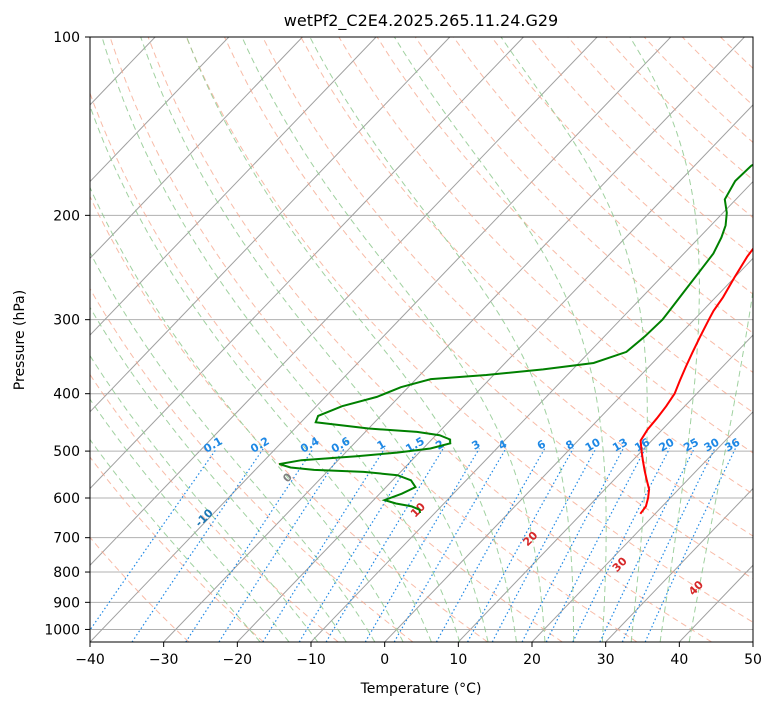 The image size is (775, 708). I want to click on y-tick-label: 1000, so click(62, 630).